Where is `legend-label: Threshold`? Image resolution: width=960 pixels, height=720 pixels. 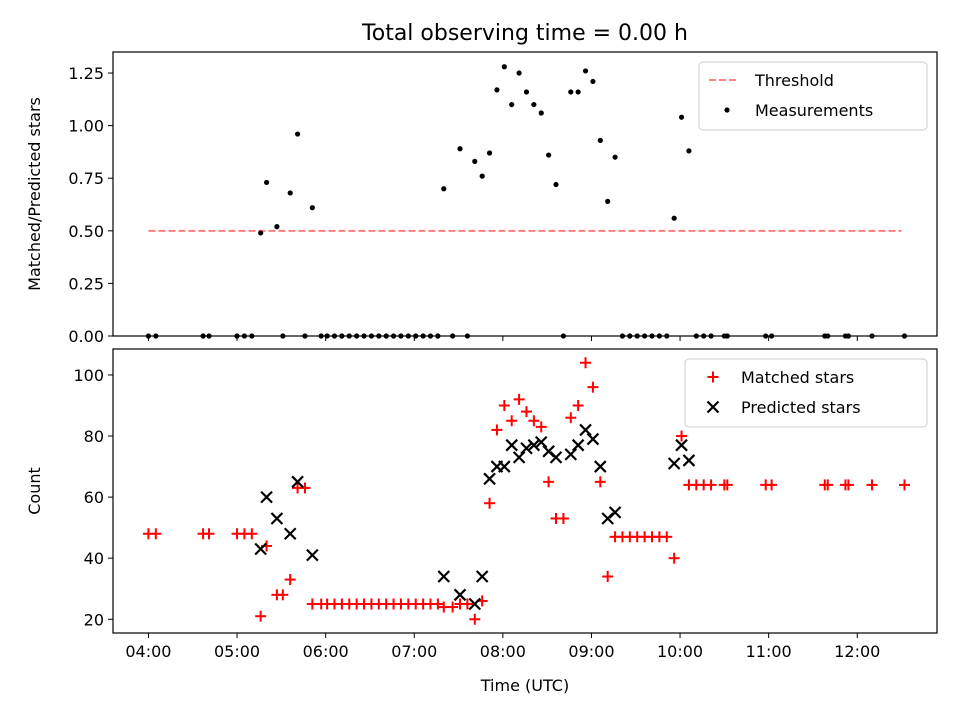
legend-label: Threshold is located at coordinates (794, 80).